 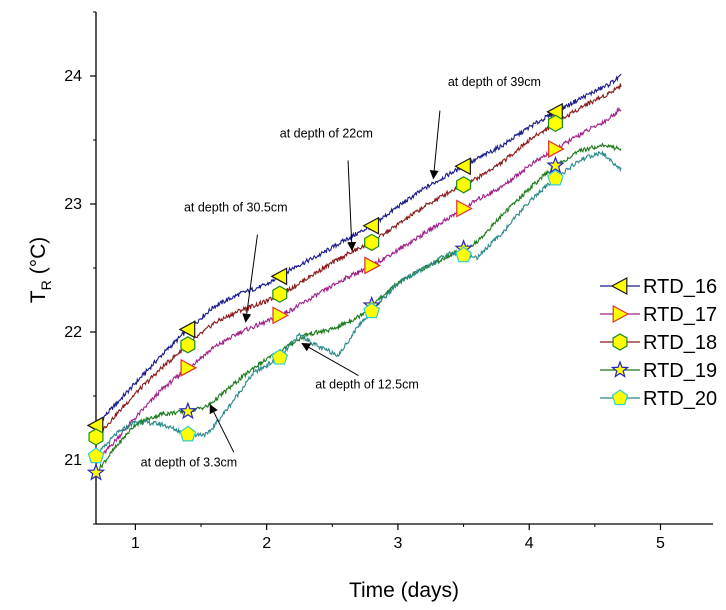 What do you see at coordinates (660, 543) in the screenshot?
I see `x-tick-label: 5` at bounding box center [660, 543].